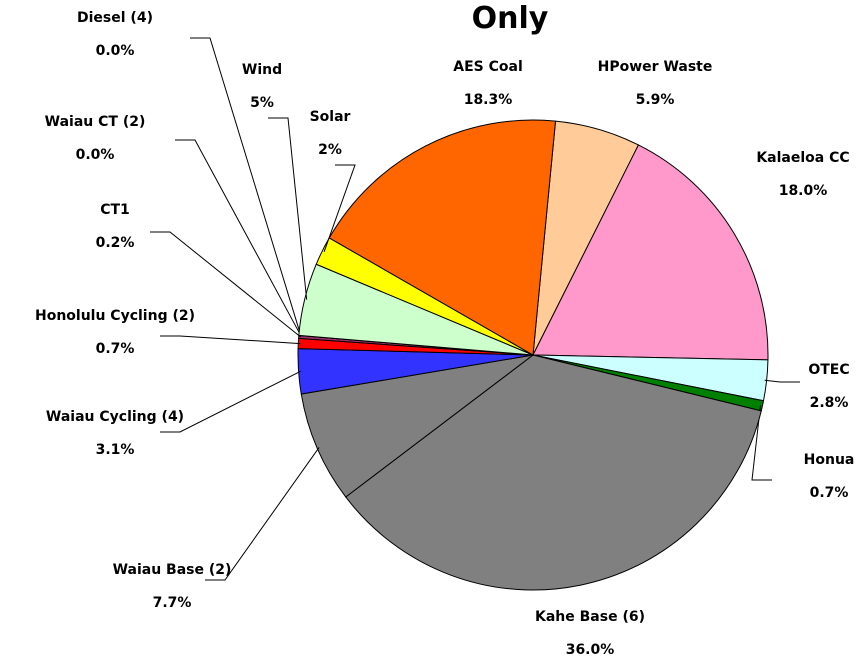  I want to click on slice-label: Waiau Cycling (4), so click(115, 417).